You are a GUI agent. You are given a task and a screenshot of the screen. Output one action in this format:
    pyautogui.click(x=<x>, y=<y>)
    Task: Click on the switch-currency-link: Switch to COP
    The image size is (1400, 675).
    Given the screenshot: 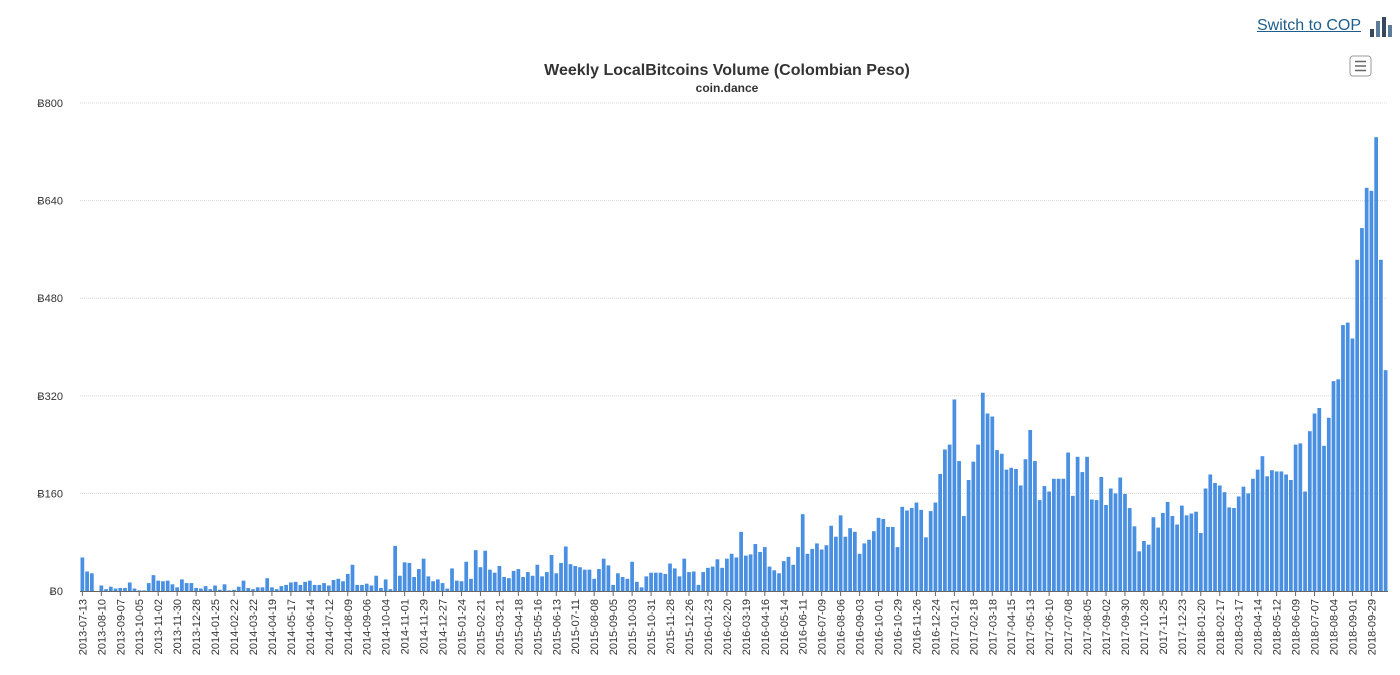 What is the action you would take?
    pyautogui.click(x=1309, y=25)
    